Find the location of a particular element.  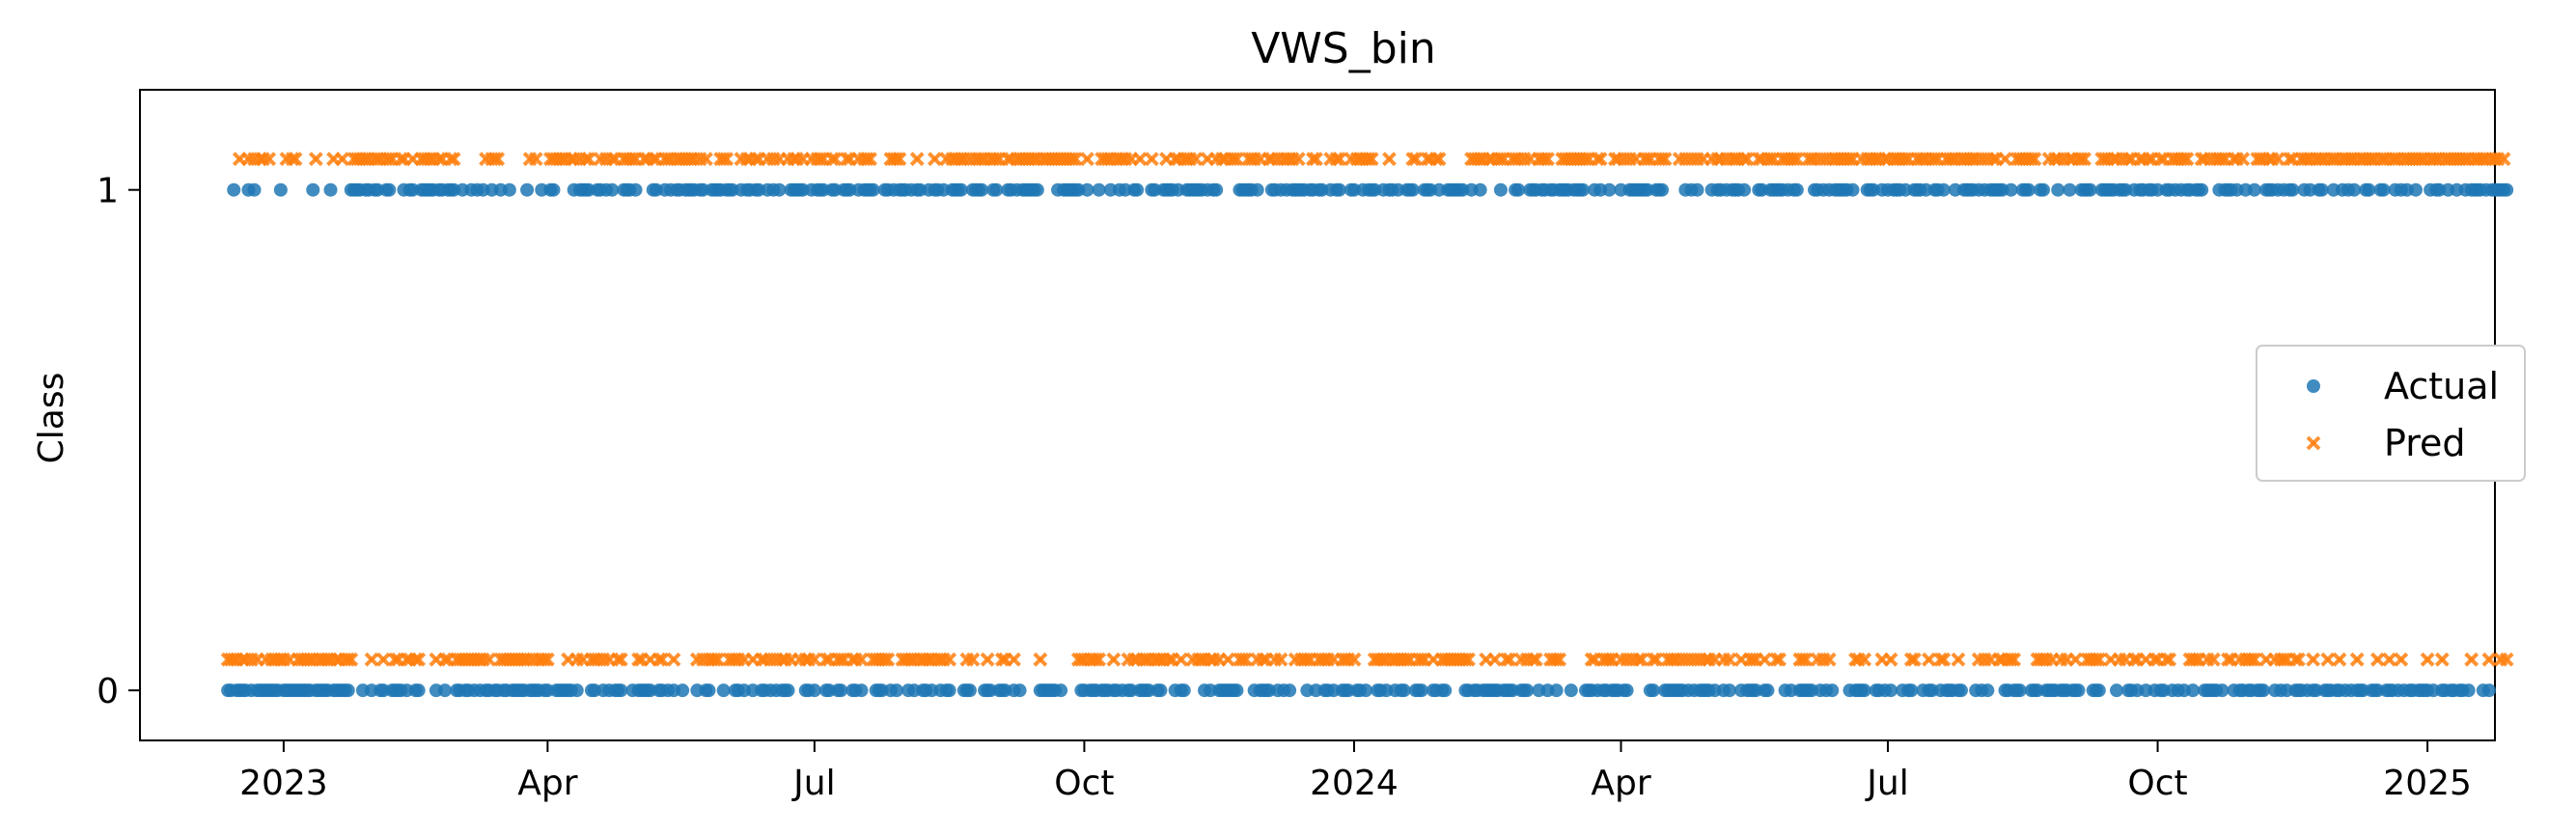

x-tick-label: Apr is located at coordinates (547, 783).